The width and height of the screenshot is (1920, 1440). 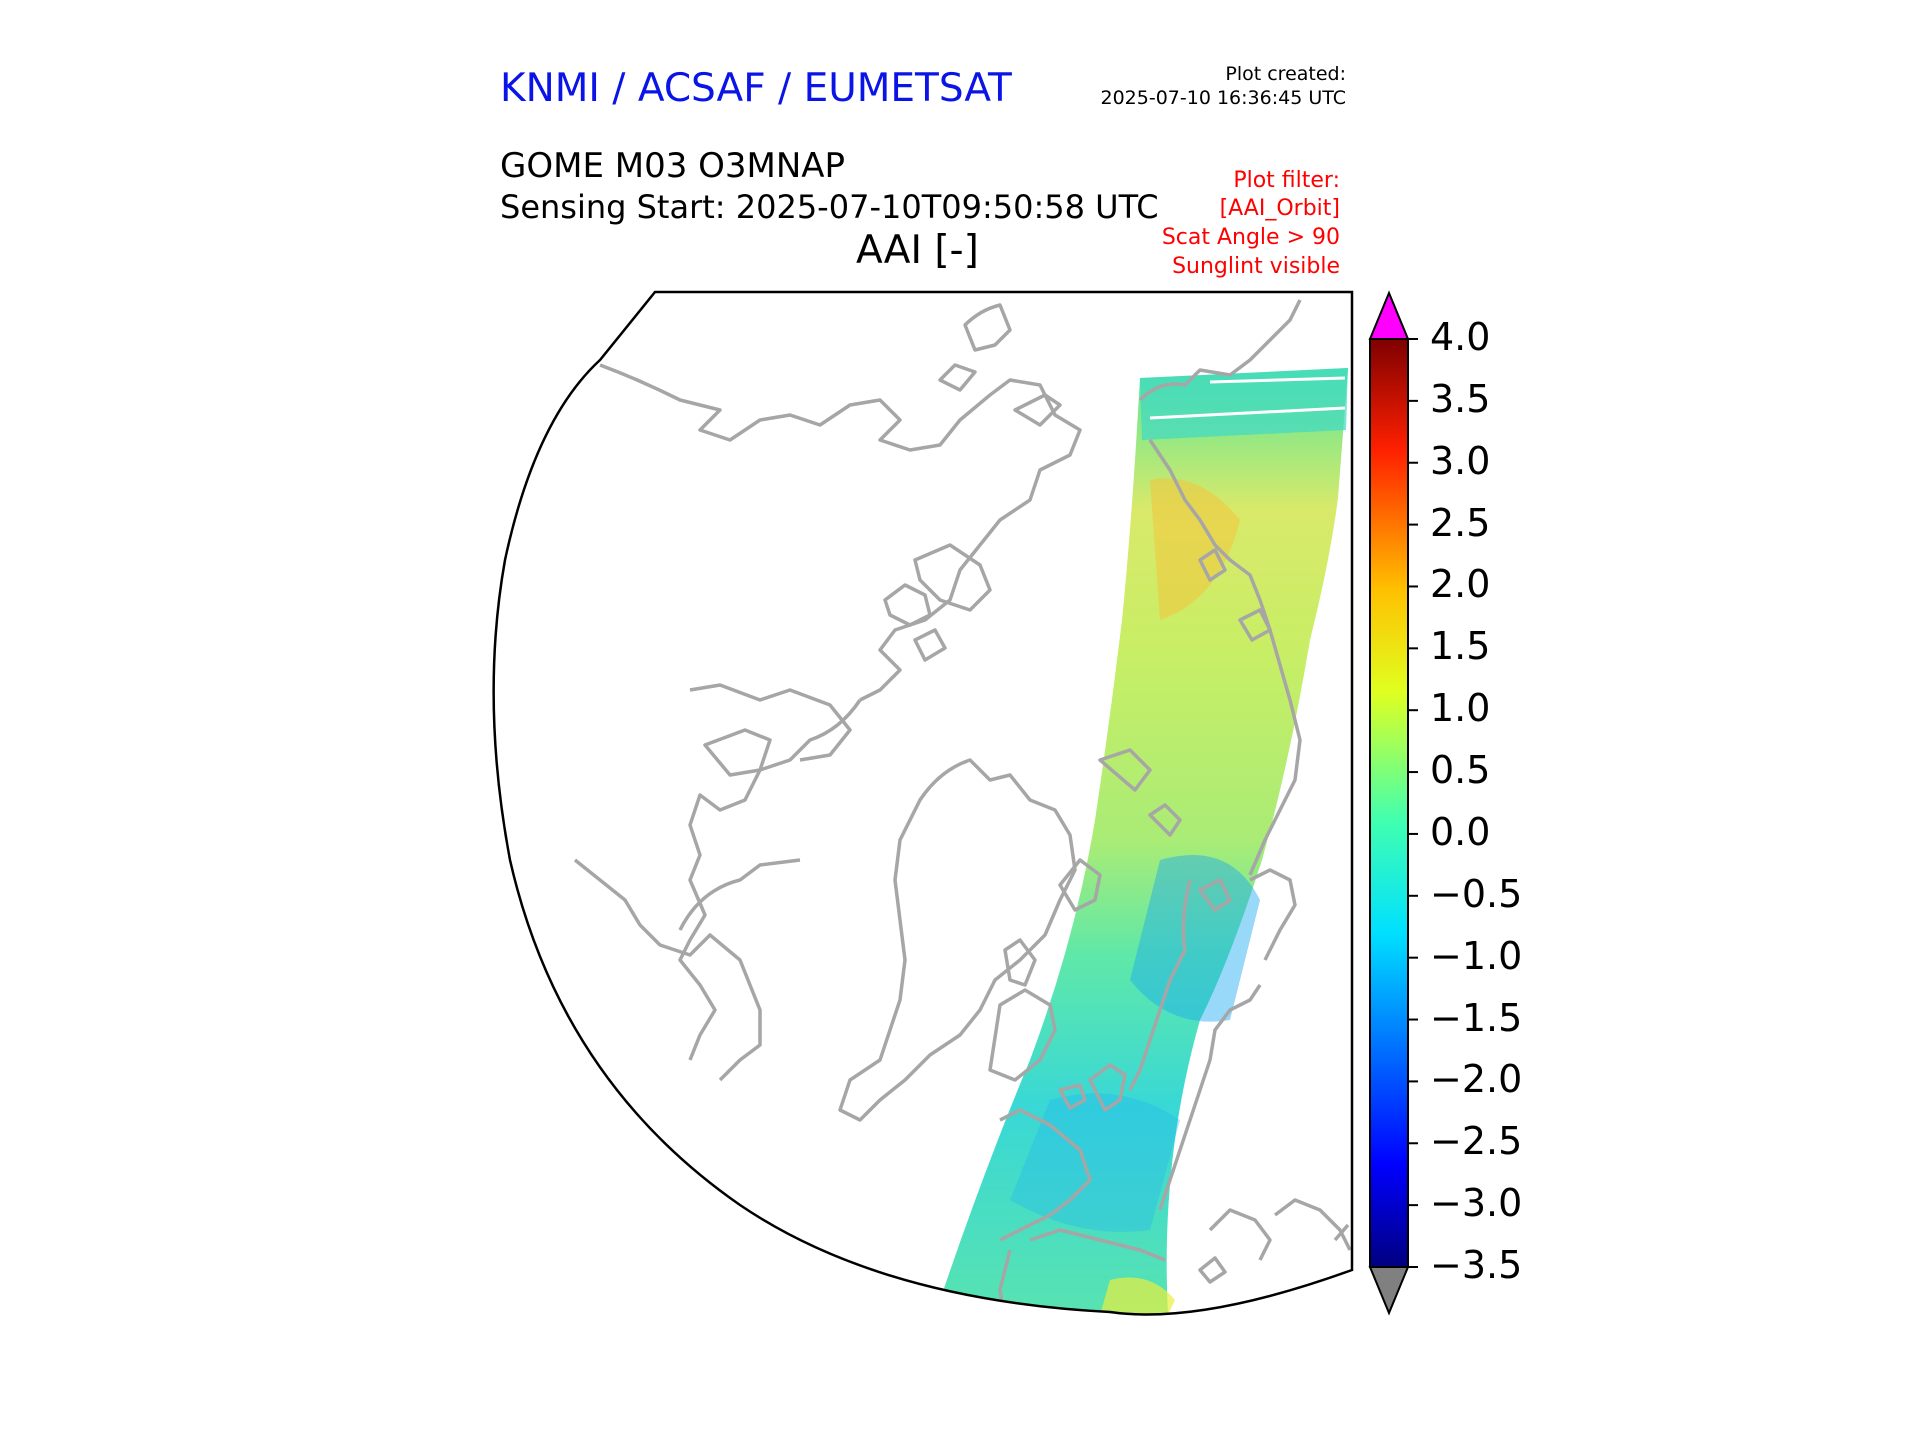 What do you see at coordinates (1476, 1079) in the screenshot?
I see `colorbar-tick-label: −2.0` at bounding box center [1476, 1079].